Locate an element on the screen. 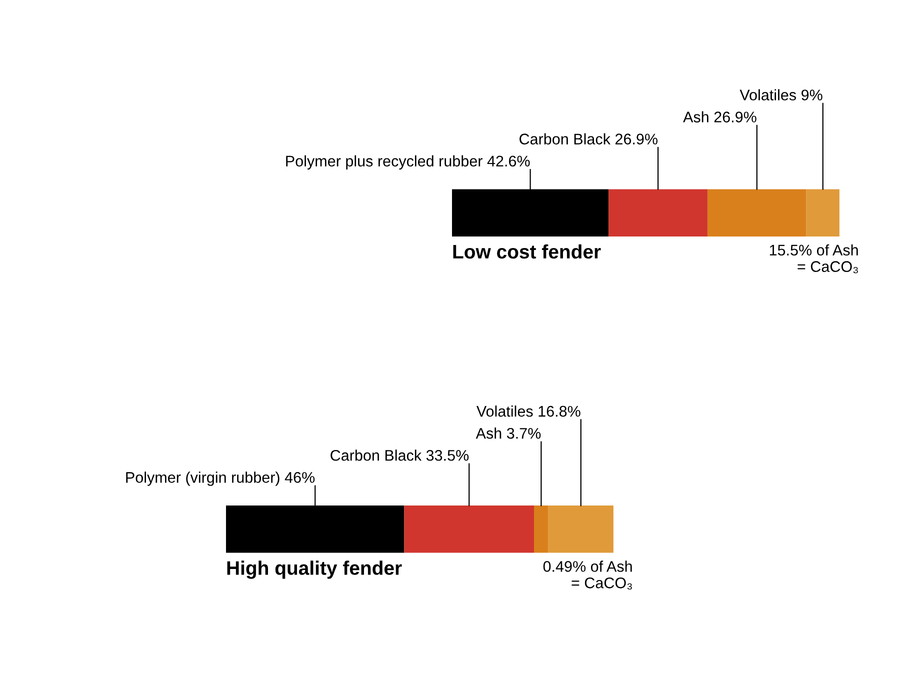  data-label: Carbon Black 26.9% is located at coordinates (589, 138).